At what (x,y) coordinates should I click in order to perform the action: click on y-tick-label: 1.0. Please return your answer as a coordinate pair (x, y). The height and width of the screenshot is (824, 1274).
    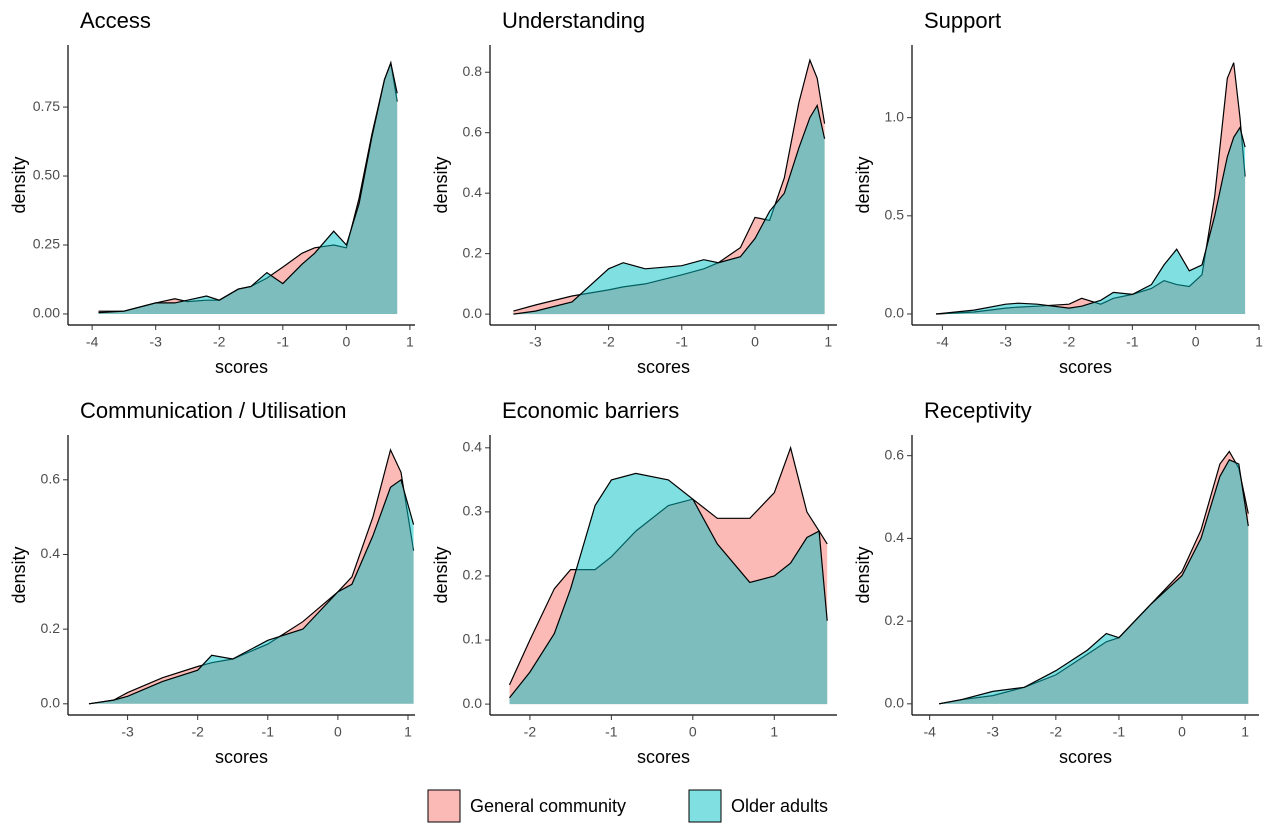
    Looking at the image, I should click on (895, 116).